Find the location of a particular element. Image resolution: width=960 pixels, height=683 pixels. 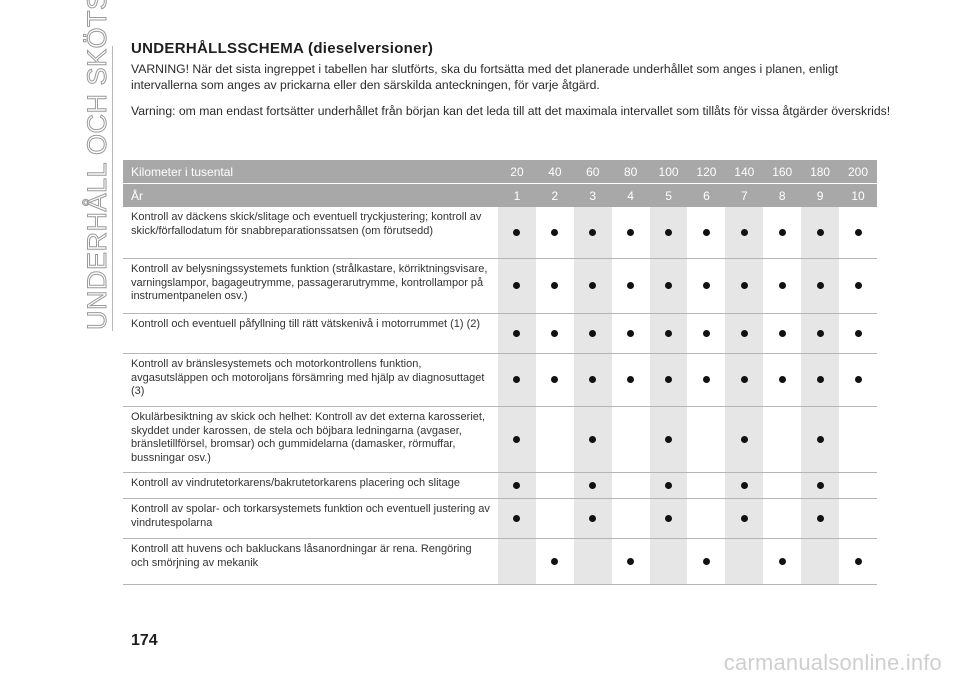

kilometer-header-cell: 60 is located at coordinates (592, 172).